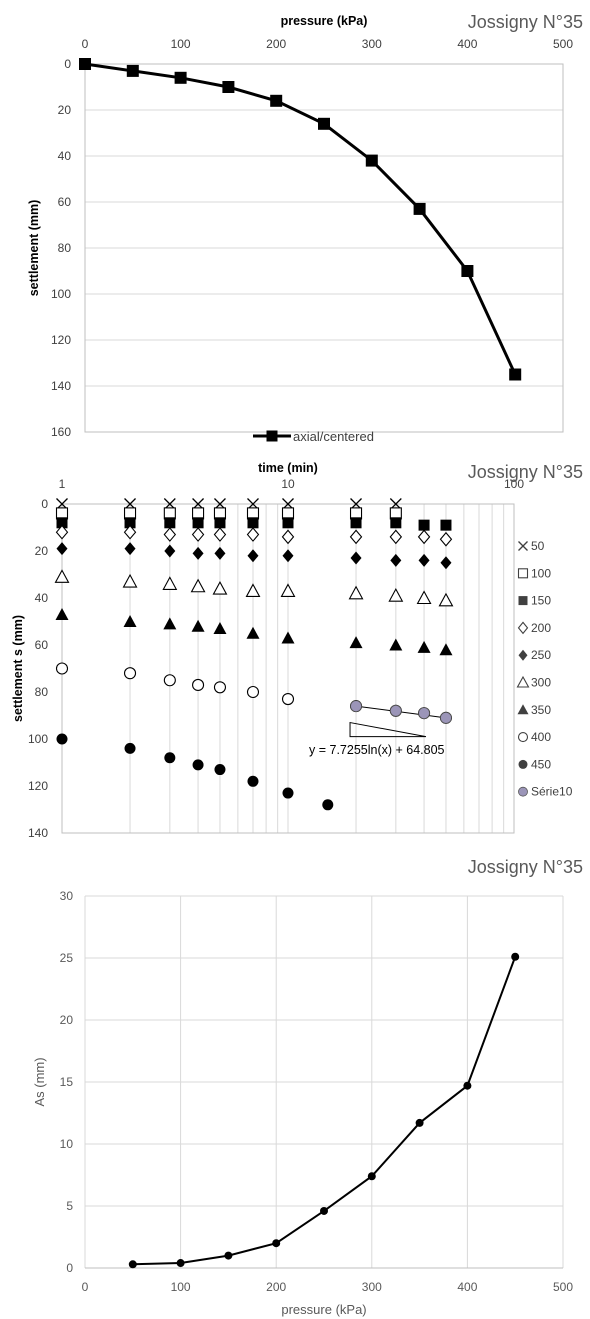 This screenshot has height=1319, width=590. I want to click on y-tick-label: 30, so click(67, 896).